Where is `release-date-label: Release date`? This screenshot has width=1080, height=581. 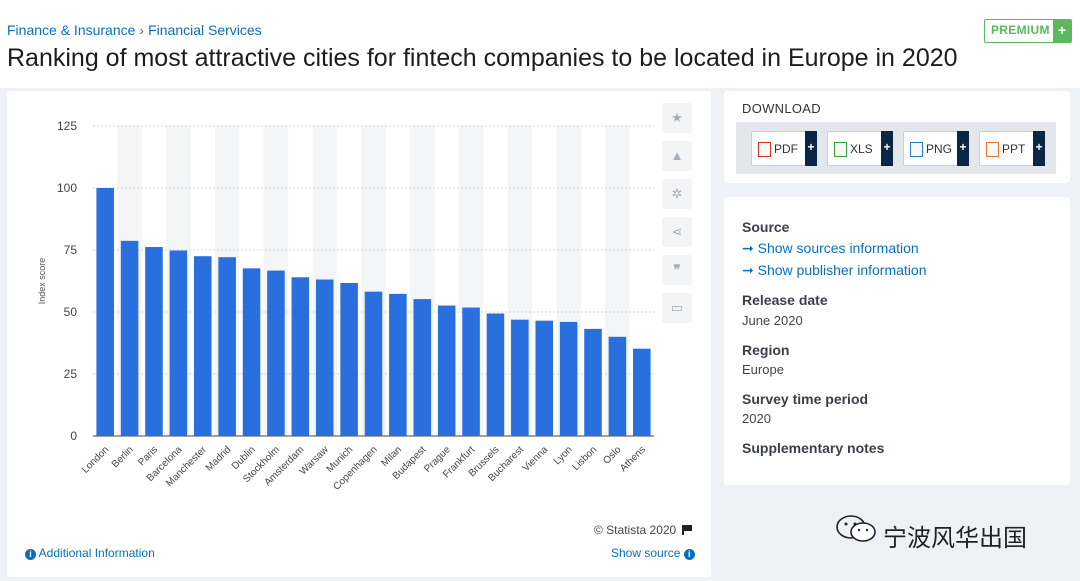 release-date-label: Release date is located at coordinates (785, 300).